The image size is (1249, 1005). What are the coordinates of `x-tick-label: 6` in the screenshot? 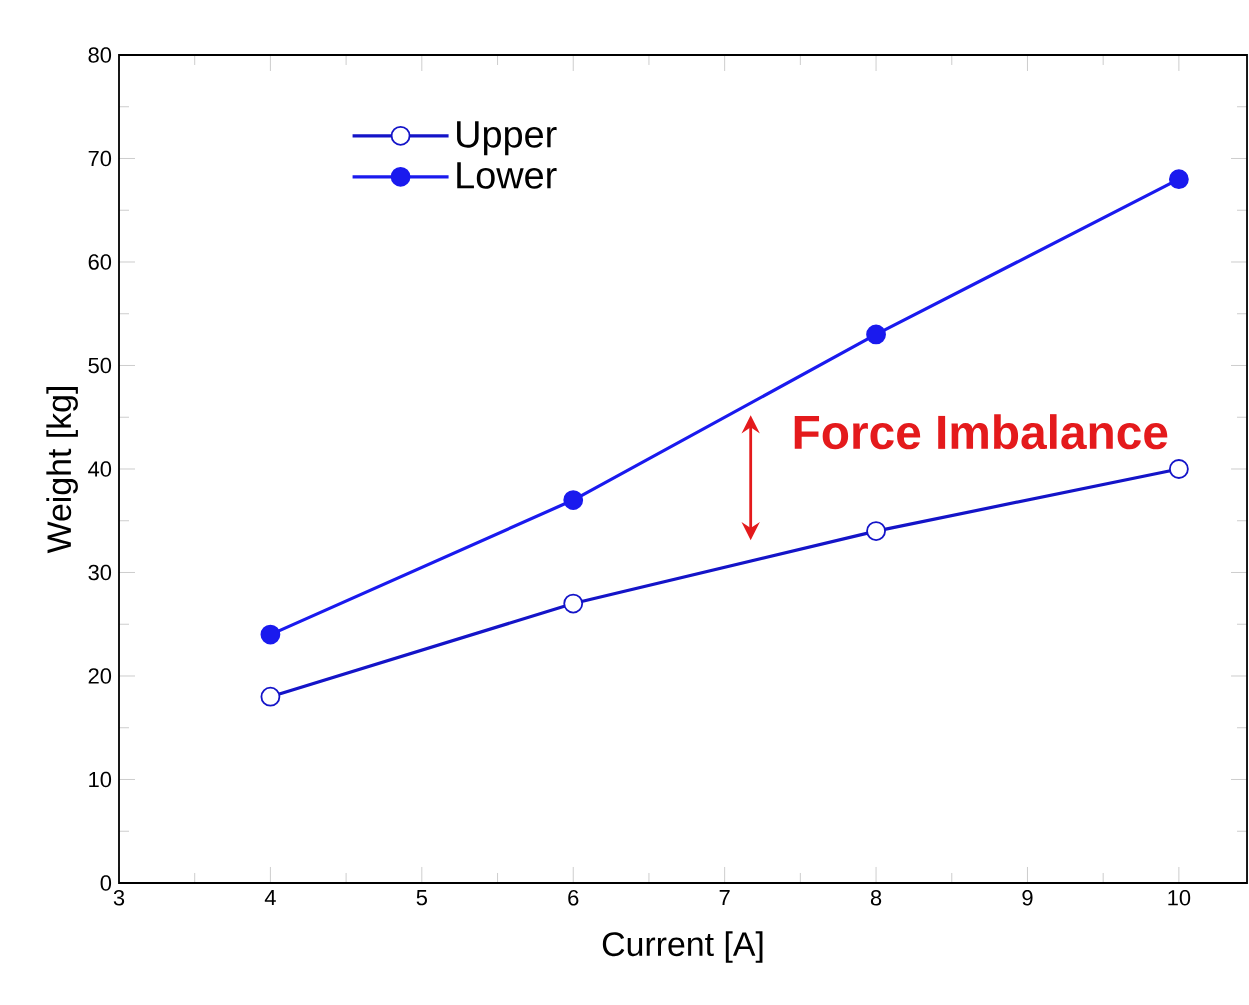 It's located at (573, 898).